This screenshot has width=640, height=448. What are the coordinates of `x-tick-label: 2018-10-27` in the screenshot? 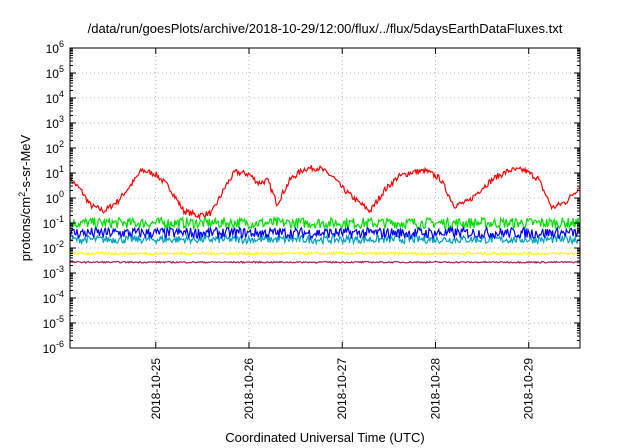 It's located at (342, 389).